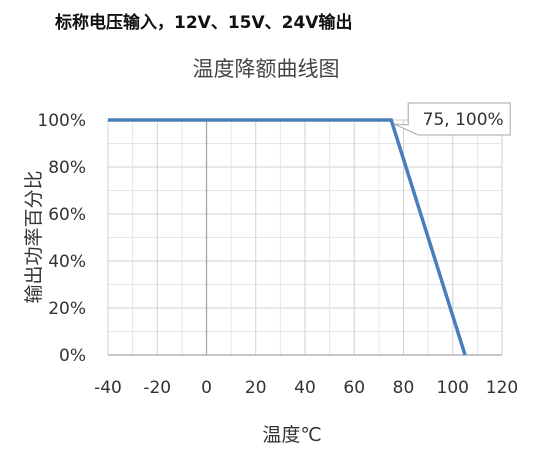  Describe the element at coordinates (453, 388) in the screenshot. I see `x-tick-label: 100` at that location.